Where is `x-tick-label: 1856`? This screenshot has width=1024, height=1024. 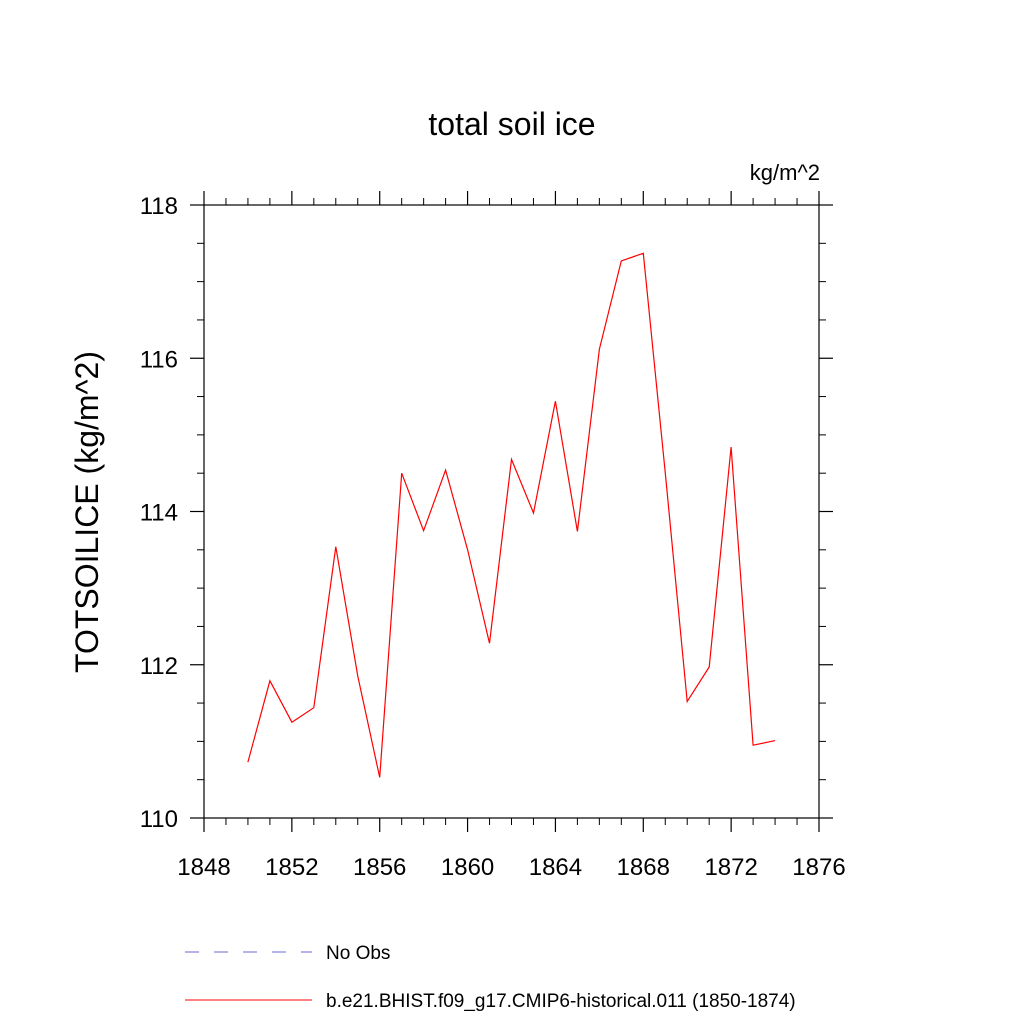
x-tick-label: 1856 is located at coordinates (379, 867).